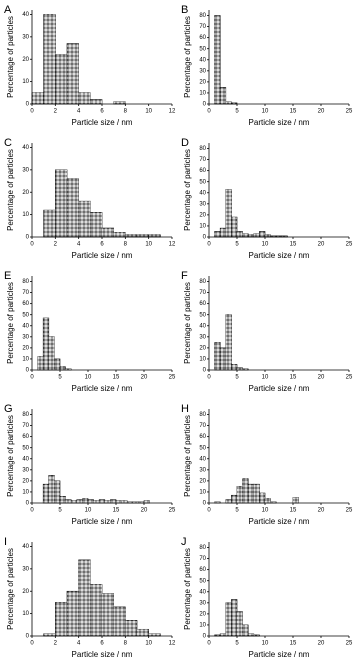  I want to click on y-tick-label: 10, so click(202, 227).